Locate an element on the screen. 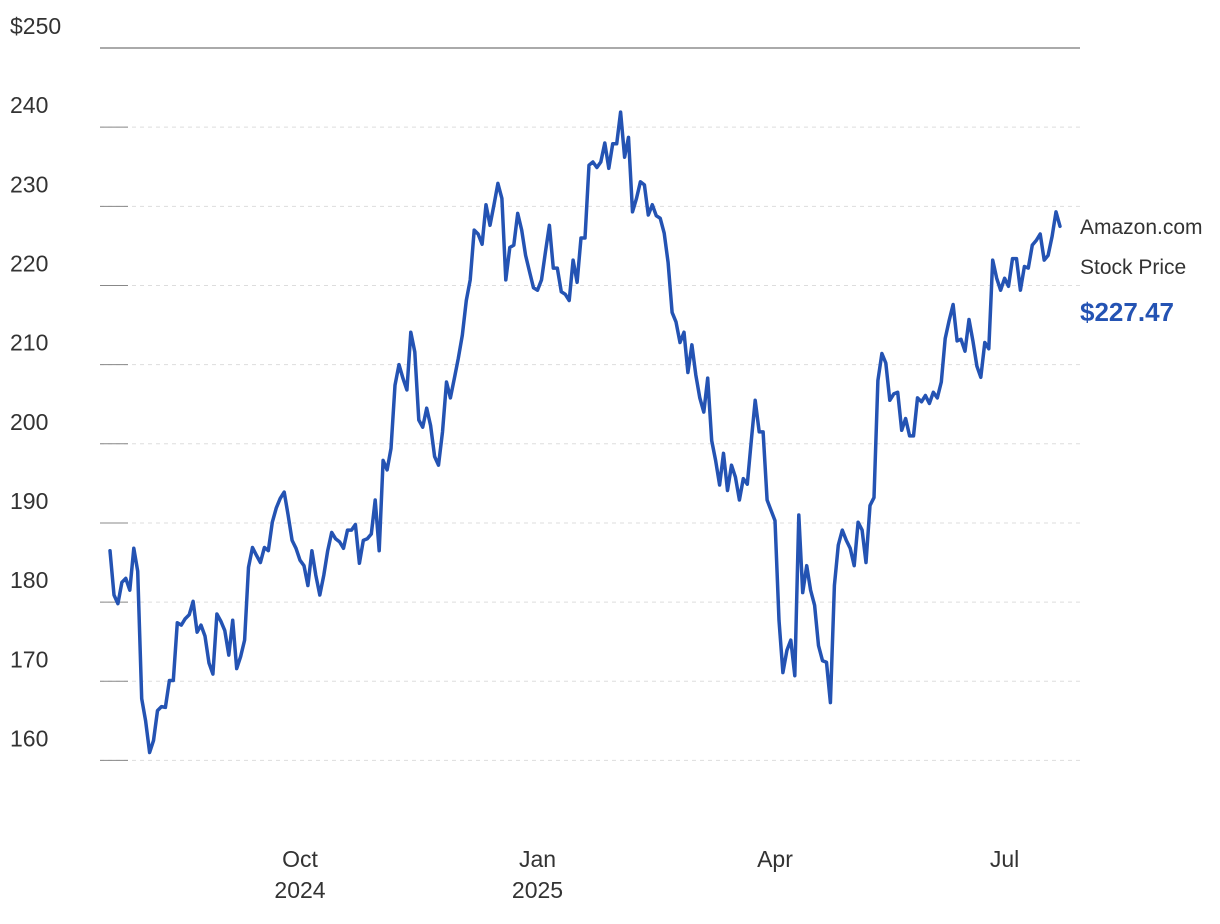  value-label: $227.47 is located at coordinates (1127, 312).